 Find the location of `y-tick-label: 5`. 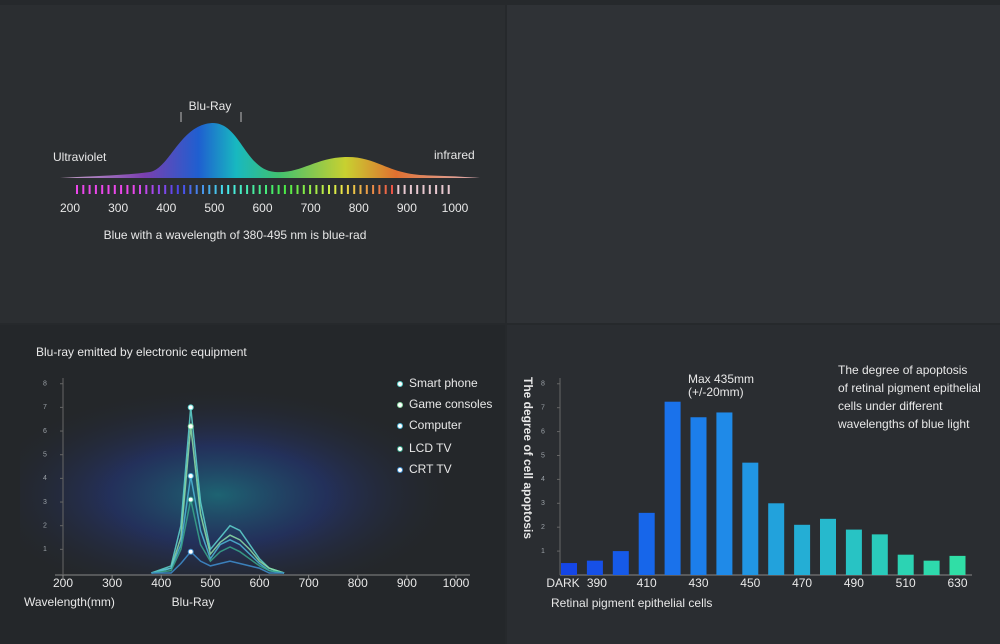

y-tick-label: 5 is located at coordinates (543, 455).